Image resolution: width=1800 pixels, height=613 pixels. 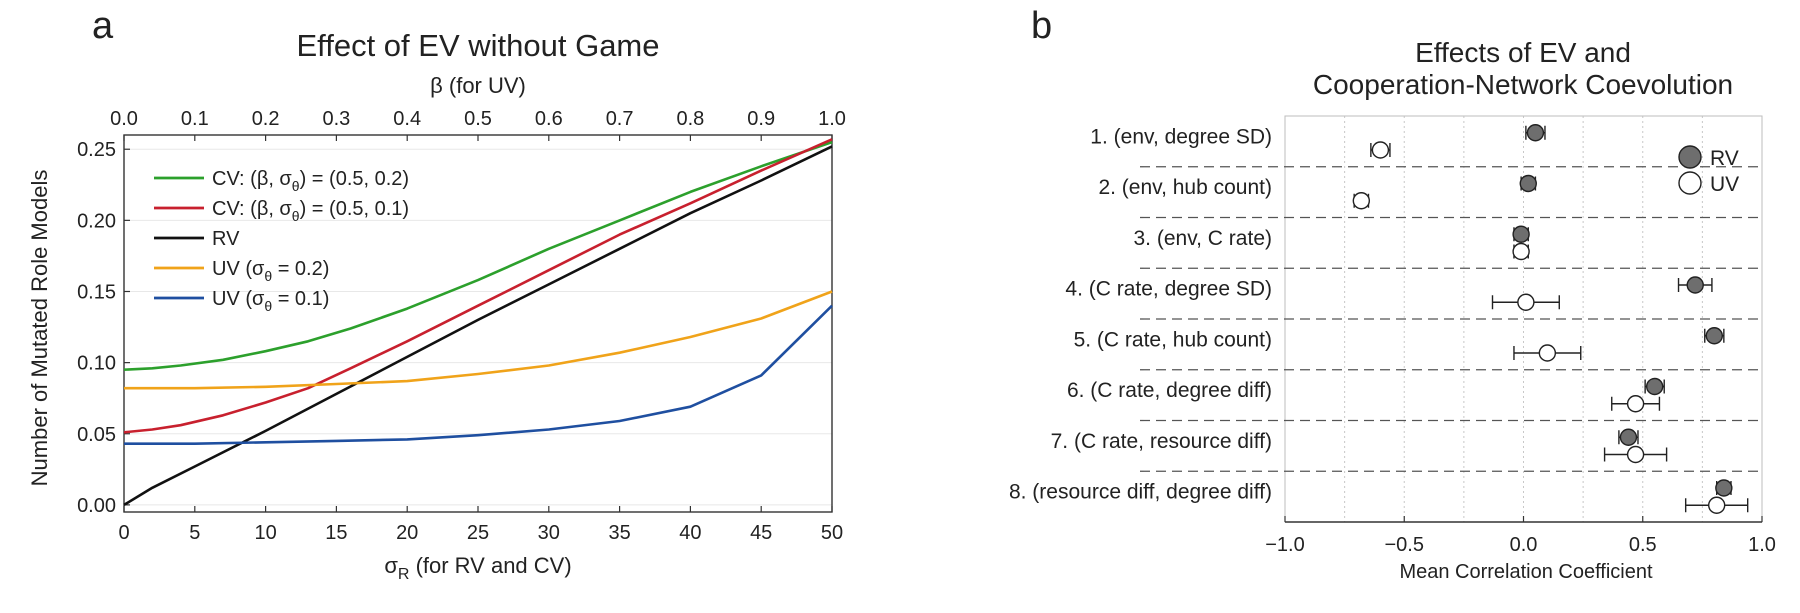 I want to click on x2-tick-label-6: 0.6, so click(x=549, y=119).